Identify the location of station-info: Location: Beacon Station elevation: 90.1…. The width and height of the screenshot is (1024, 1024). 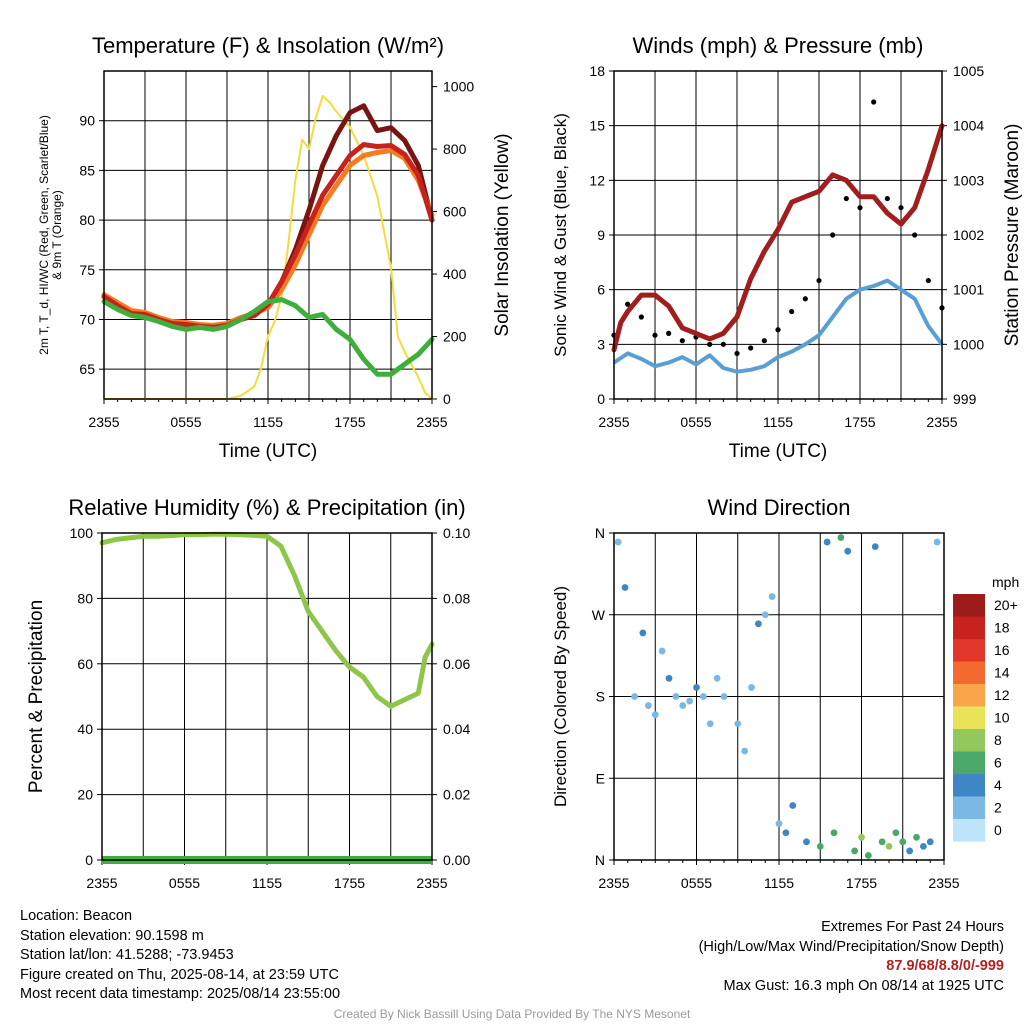
(180, 956).